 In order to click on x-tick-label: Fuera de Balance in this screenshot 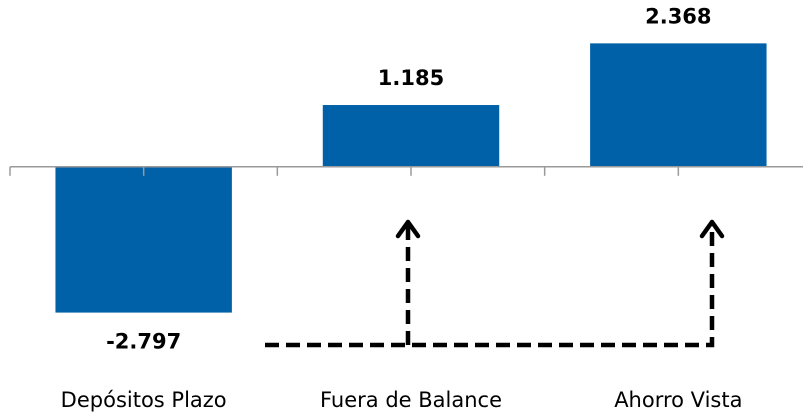, I will do `click(411, 400)`.